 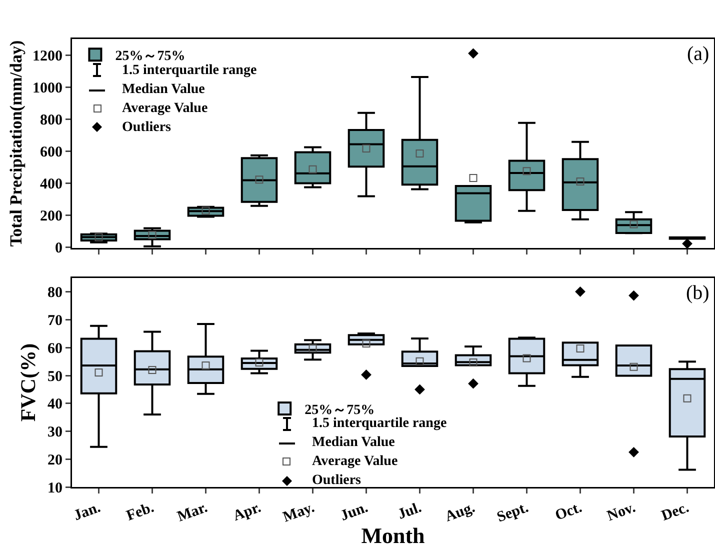 What do you see at coordinates (55, 432) in the screenshot?
I see `y-tick-label: 30` at bounding box center [55, 432].